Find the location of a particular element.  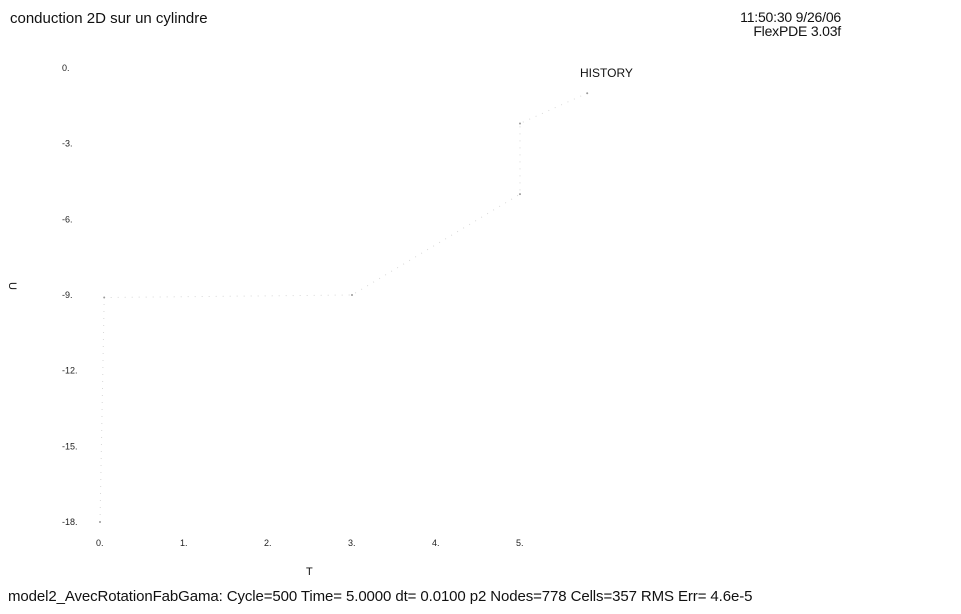

x-tick-label: 0. is located at coordinates (100, 543).